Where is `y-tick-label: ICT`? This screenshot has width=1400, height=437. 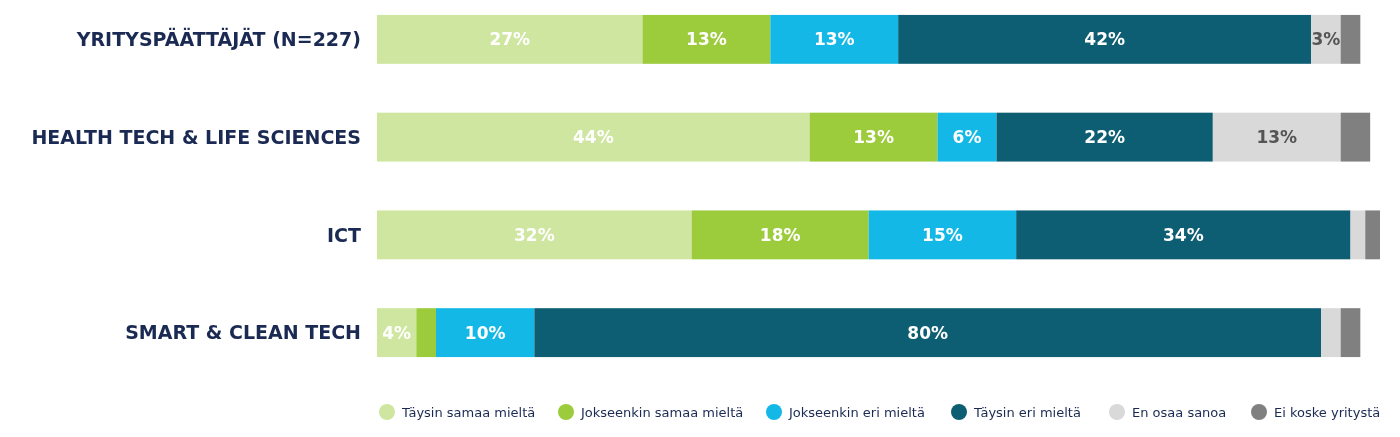
y-tick-label: ICT is located at coordinates (344, 234).